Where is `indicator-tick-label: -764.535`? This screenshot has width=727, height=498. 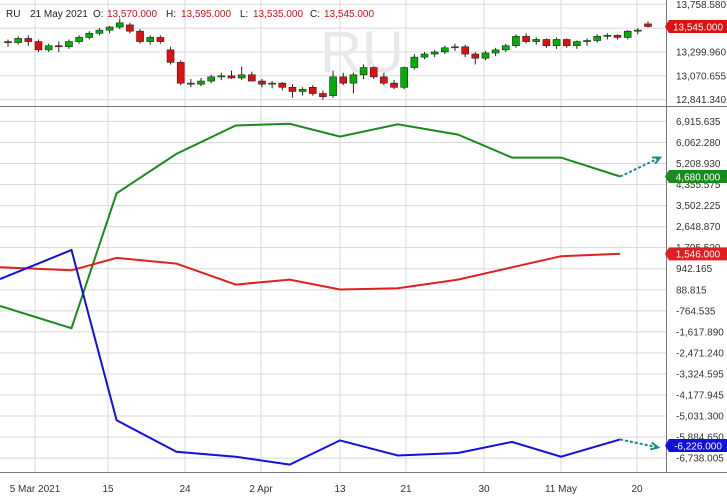
indicator-tick-label: -764.535 is located at coordinates (696, 311).